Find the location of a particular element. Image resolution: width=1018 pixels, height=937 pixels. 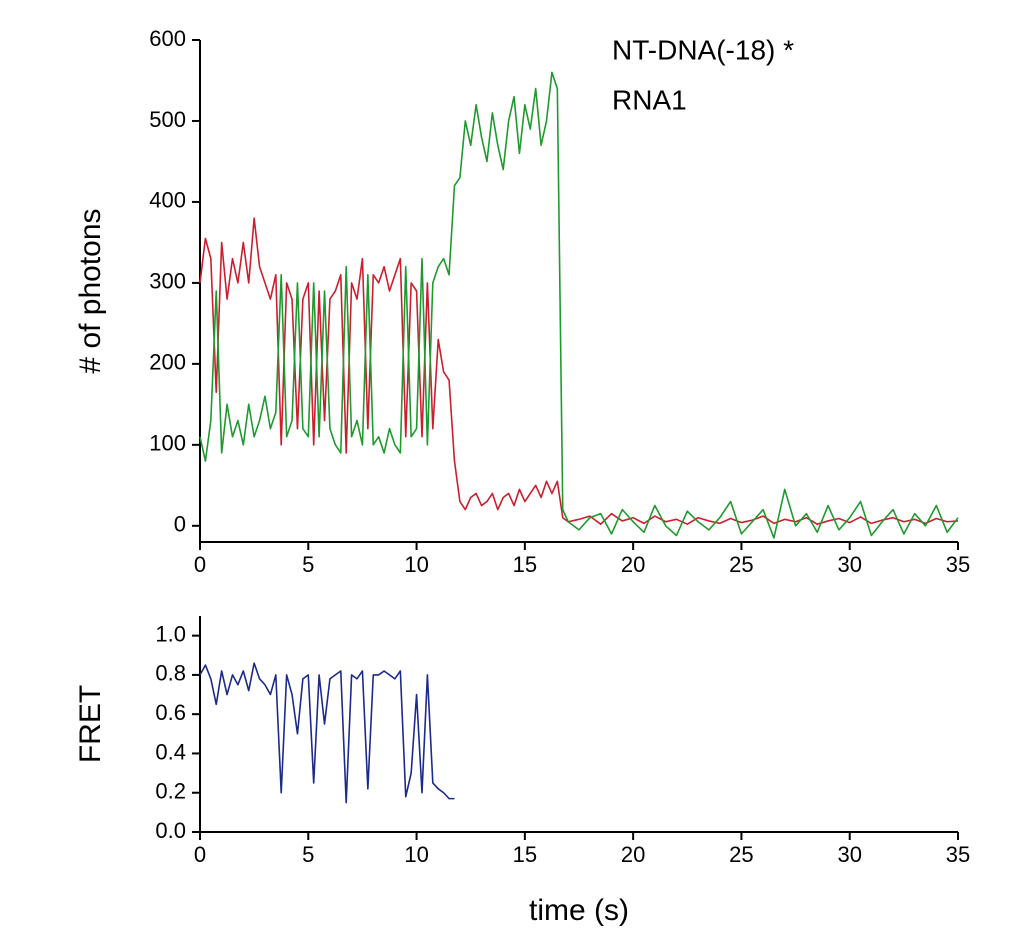

y-tick-label: 0.2 is located at coordinates (170, 791).